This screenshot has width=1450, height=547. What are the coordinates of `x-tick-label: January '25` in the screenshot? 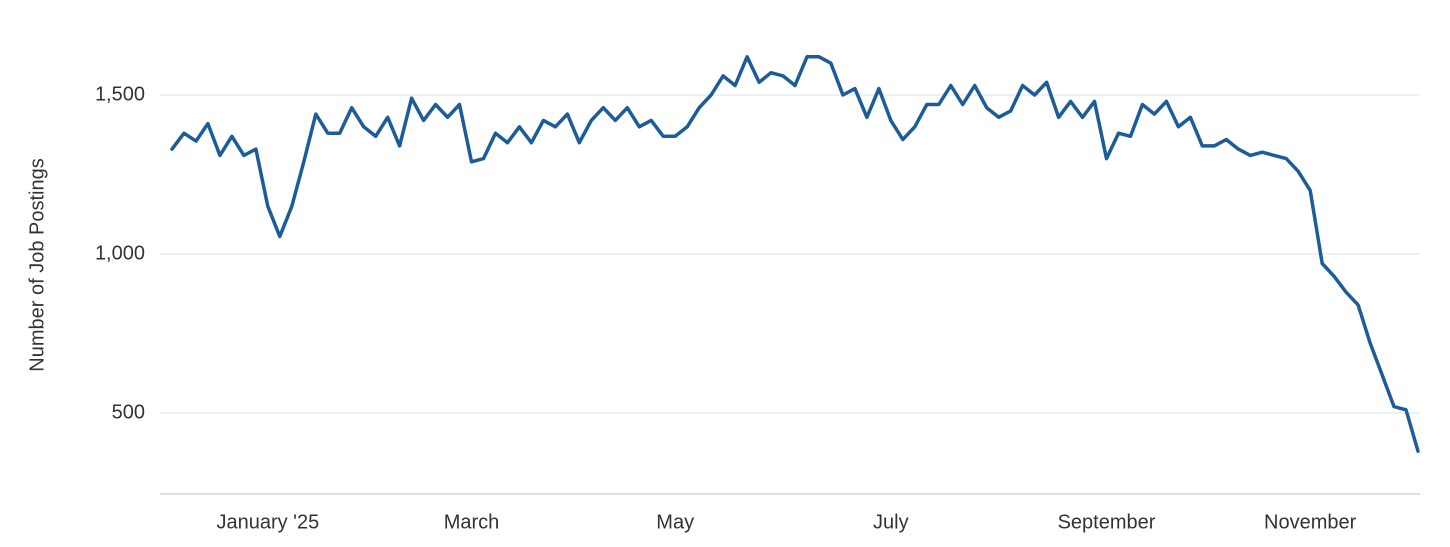 It's located at (267, 522).